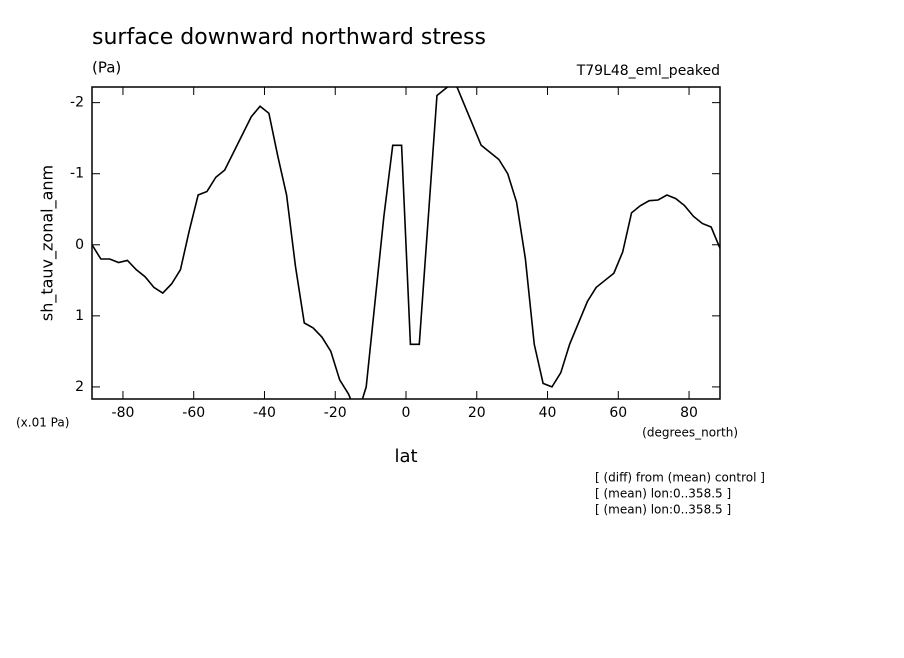 This screenshot has height=658, width=904. Describe the element at coordinates (79, 387) in the screenshot. I see `y-tick-label: 2` at that location.